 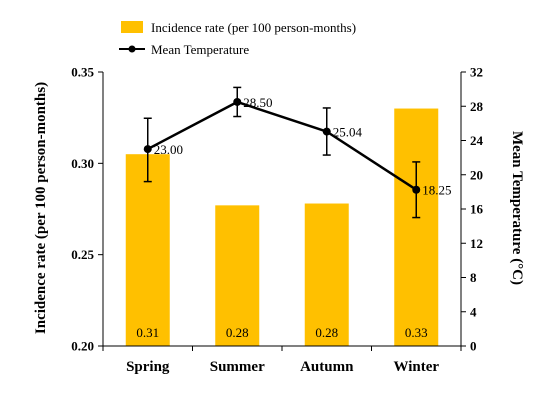 What do you see at coordinates (517, 208) in the screenshot?
I see `y2-axis-title: Mean Temperature (°C)` at bounding box center [517, 208].